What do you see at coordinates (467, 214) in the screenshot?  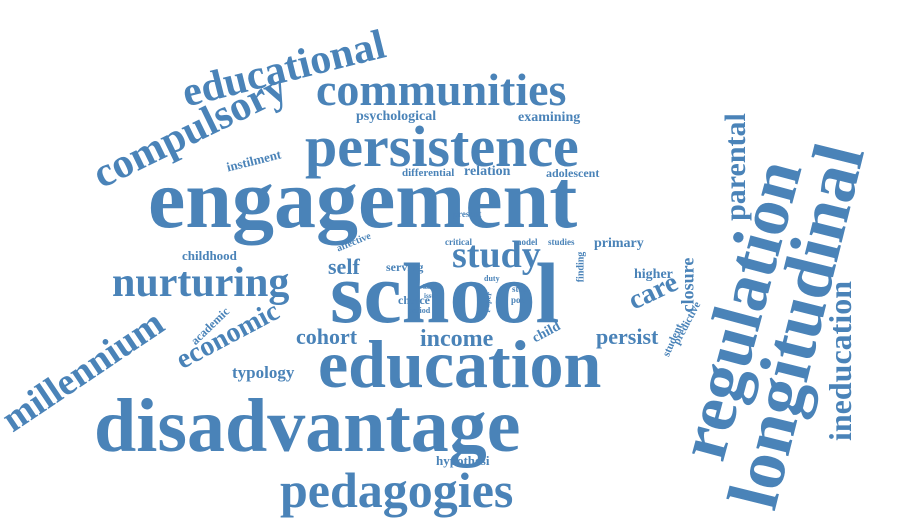 I see `word-present: present` at bounding box center [467, 214].